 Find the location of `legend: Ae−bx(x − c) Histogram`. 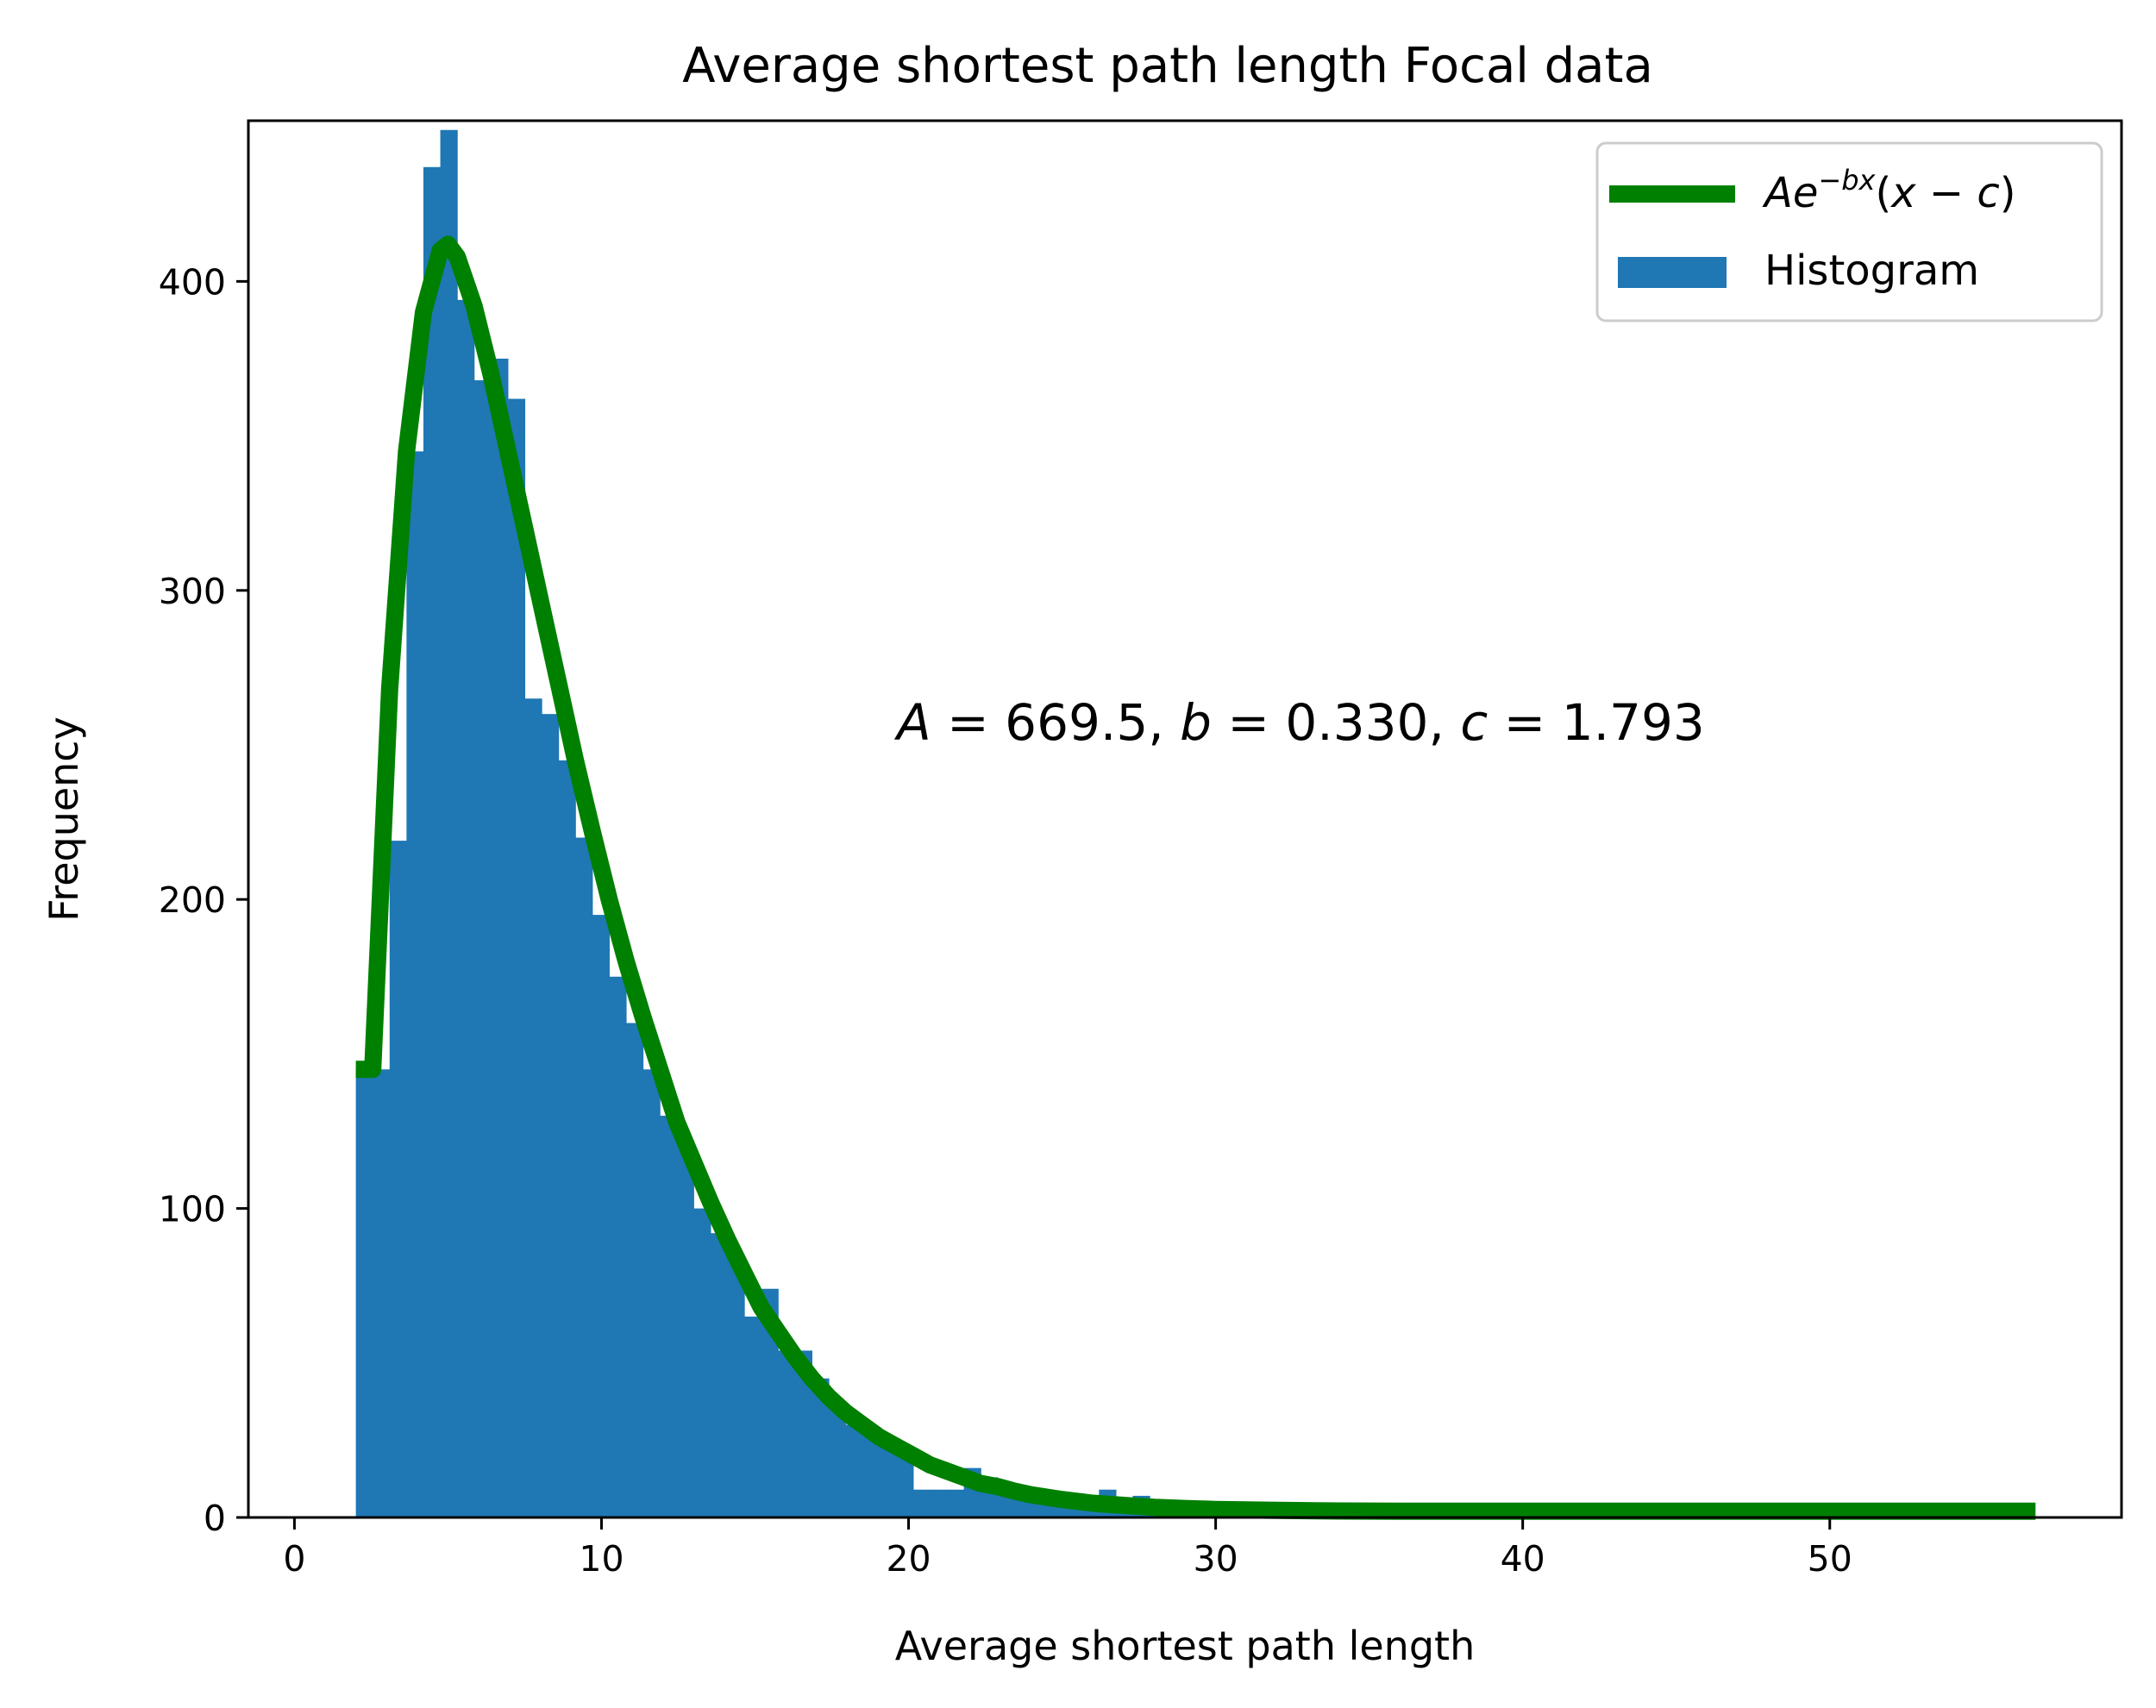

legend: Ae−bx(x − c) Histogram is located at coordinates (1849, 231).